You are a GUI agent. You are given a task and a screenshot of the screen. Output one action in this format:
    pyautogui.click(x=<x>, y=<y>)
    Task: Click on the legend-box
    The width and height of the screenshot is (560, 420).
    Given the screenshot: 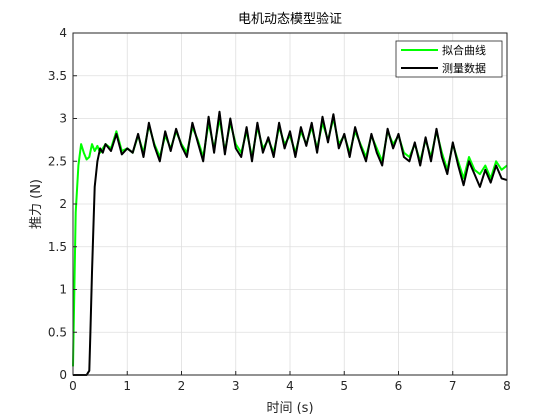 What is the action you would take?
    pyautogui.click(x=449, y=59)
    